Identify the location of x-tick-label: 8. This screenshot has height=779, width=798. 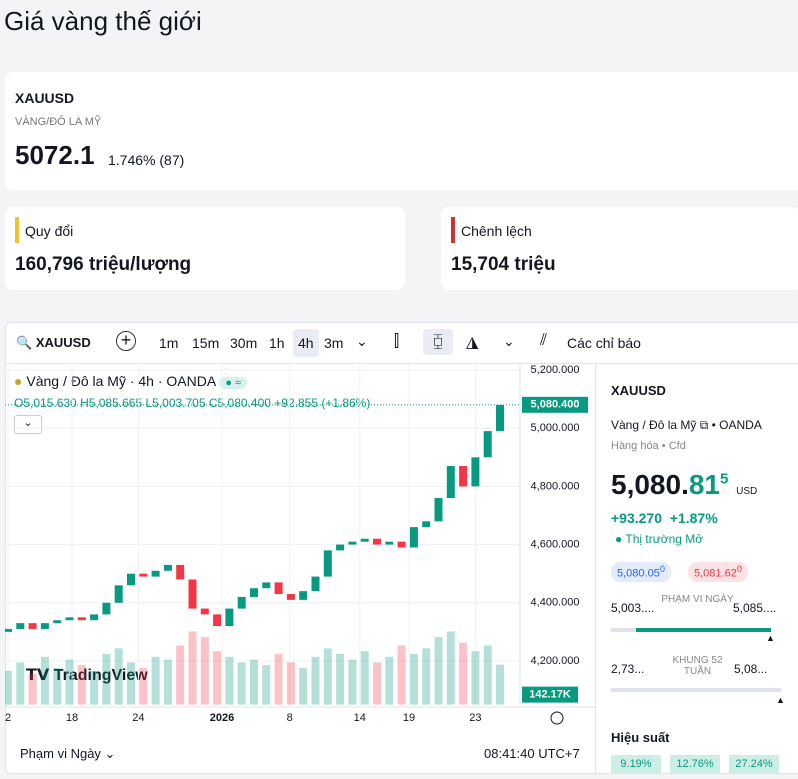
(290, 718).